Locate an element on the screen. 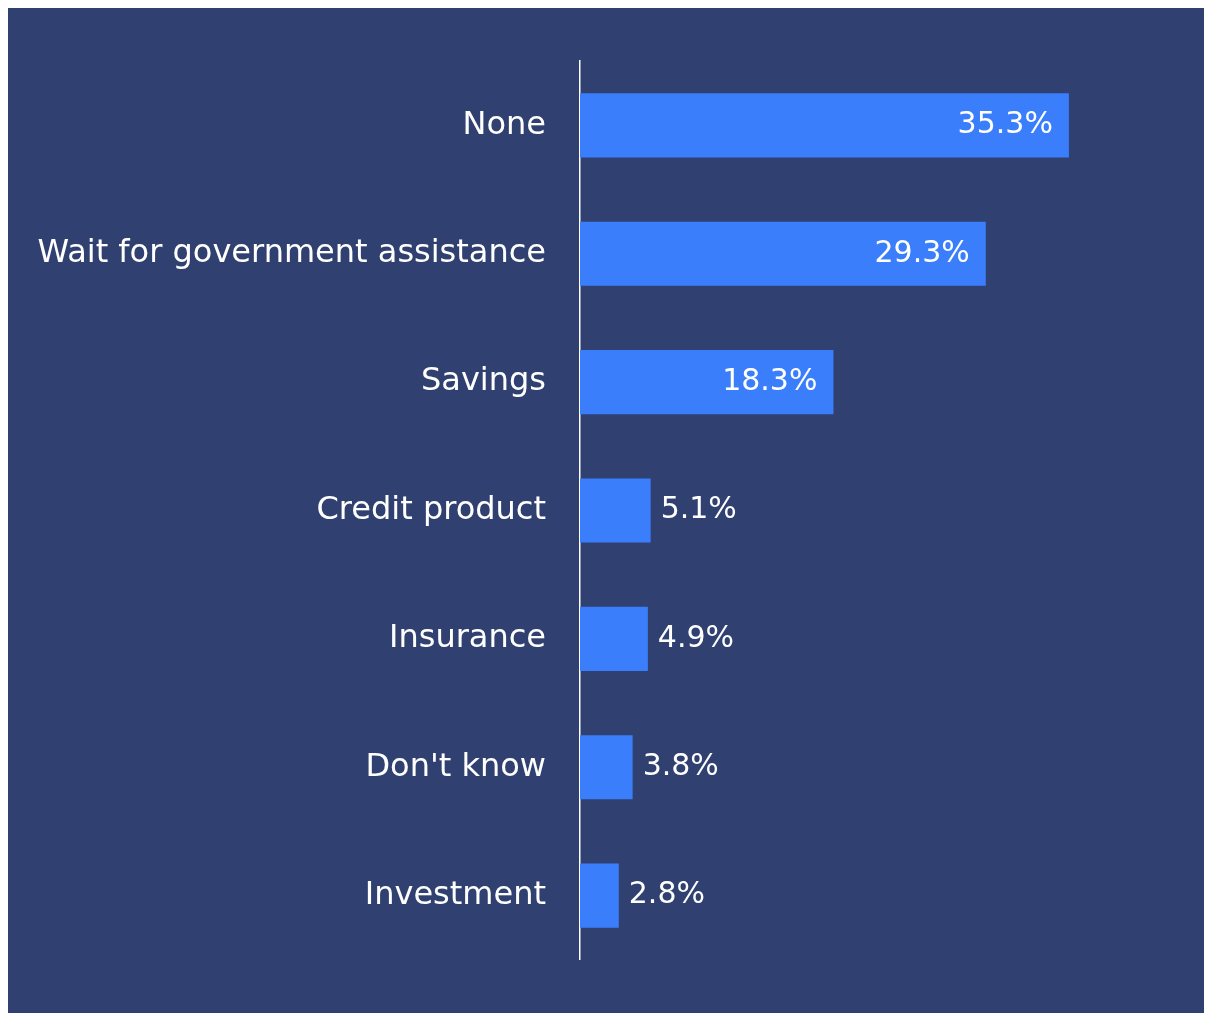 The height and width of the screenshot is (1013, 1206). y-tick-label: Insurance is located at coordinates (467, 636).